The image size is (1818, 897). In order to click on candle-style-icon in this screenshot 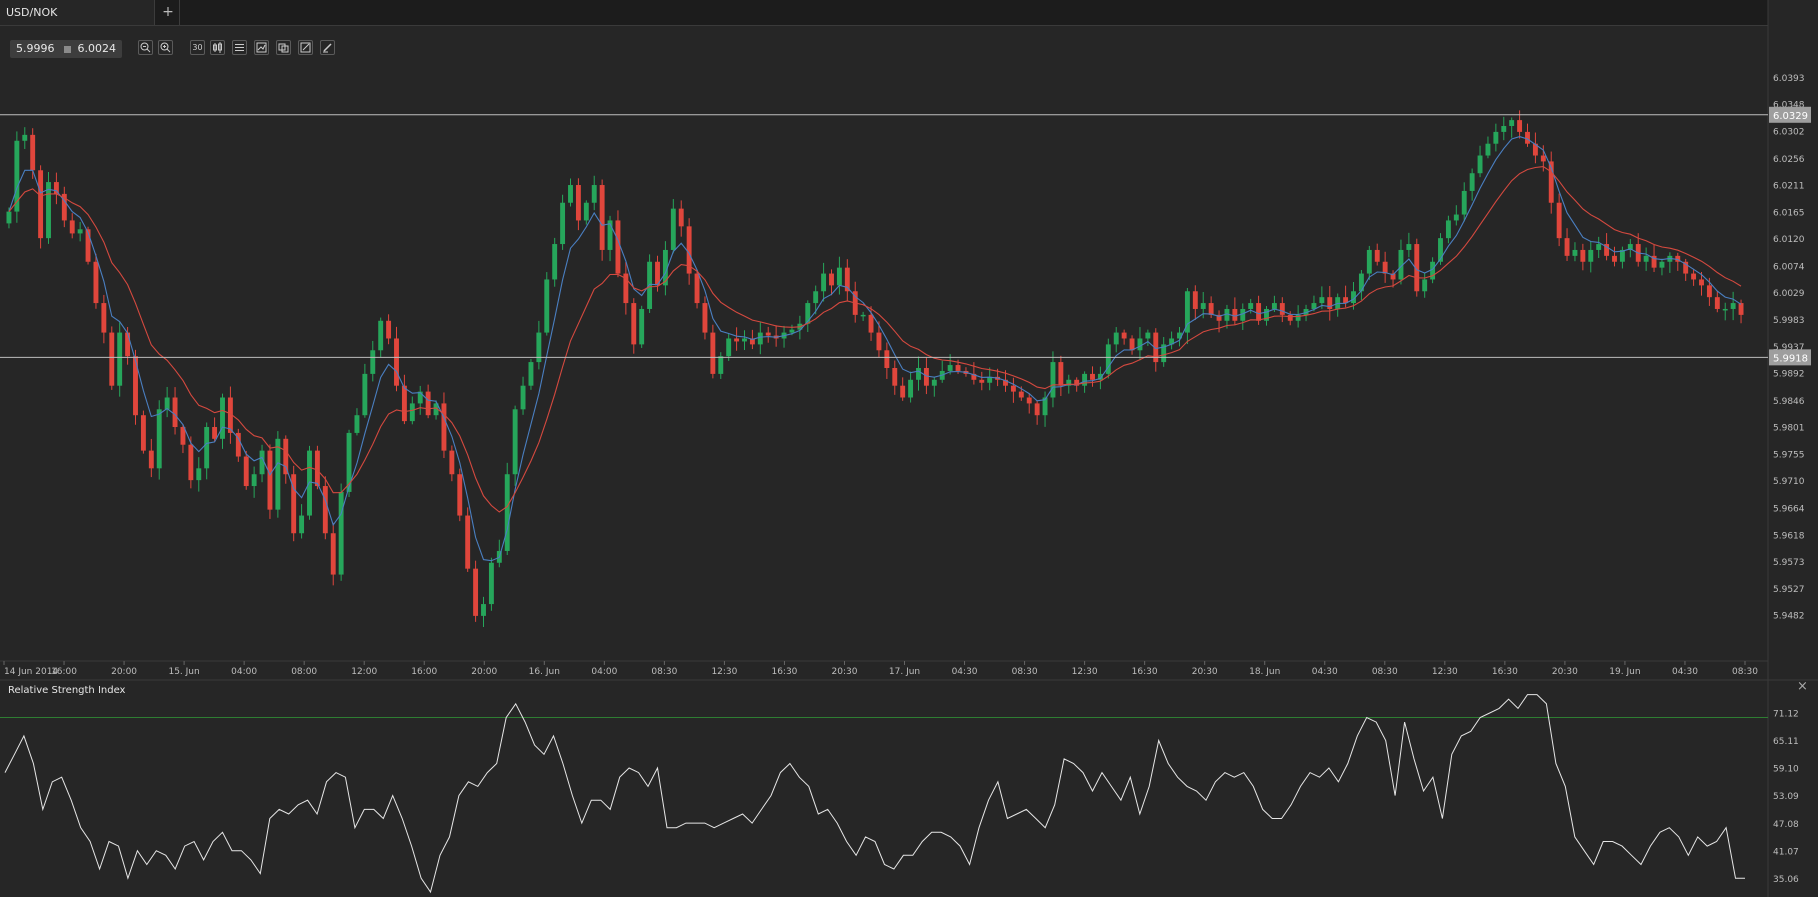, I will do `click(217, 47)`.